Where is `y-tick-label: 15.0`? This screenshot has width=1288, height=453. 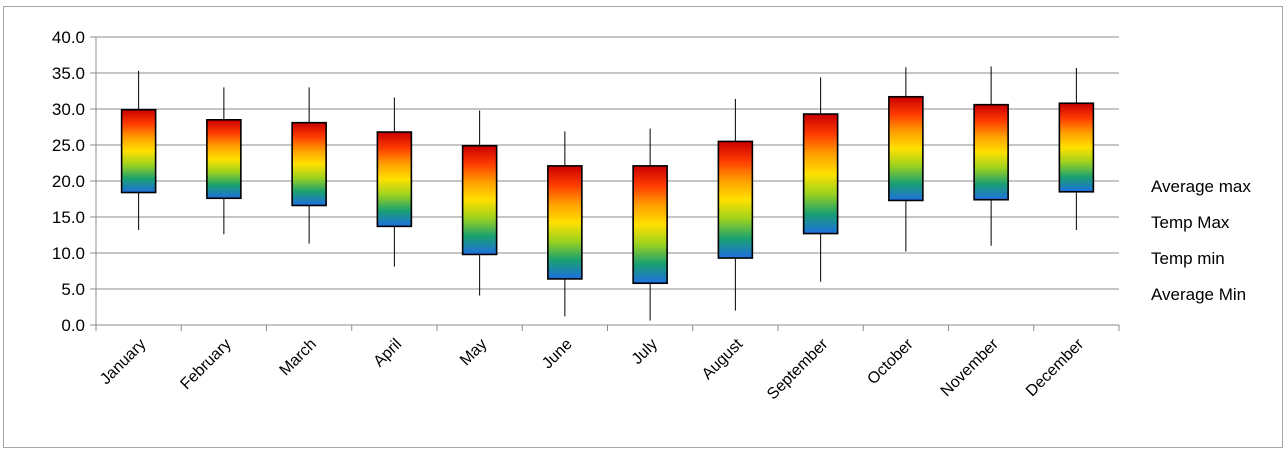 y-tick-label: 15.0 is located at coordinates (68, 217).